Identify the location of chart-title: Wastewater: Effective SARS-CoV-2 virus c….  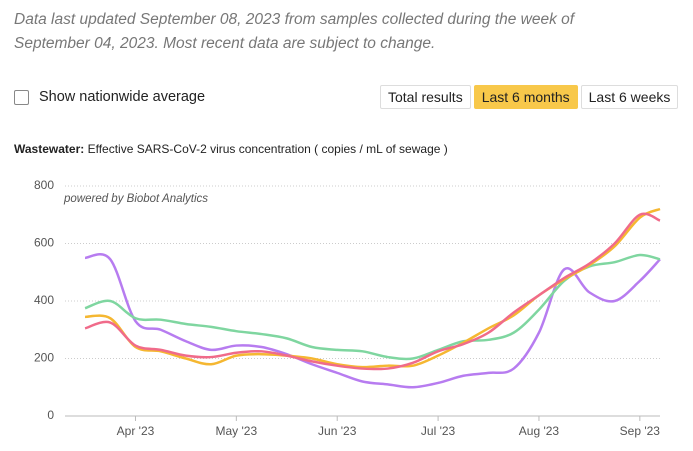
(231, 149).